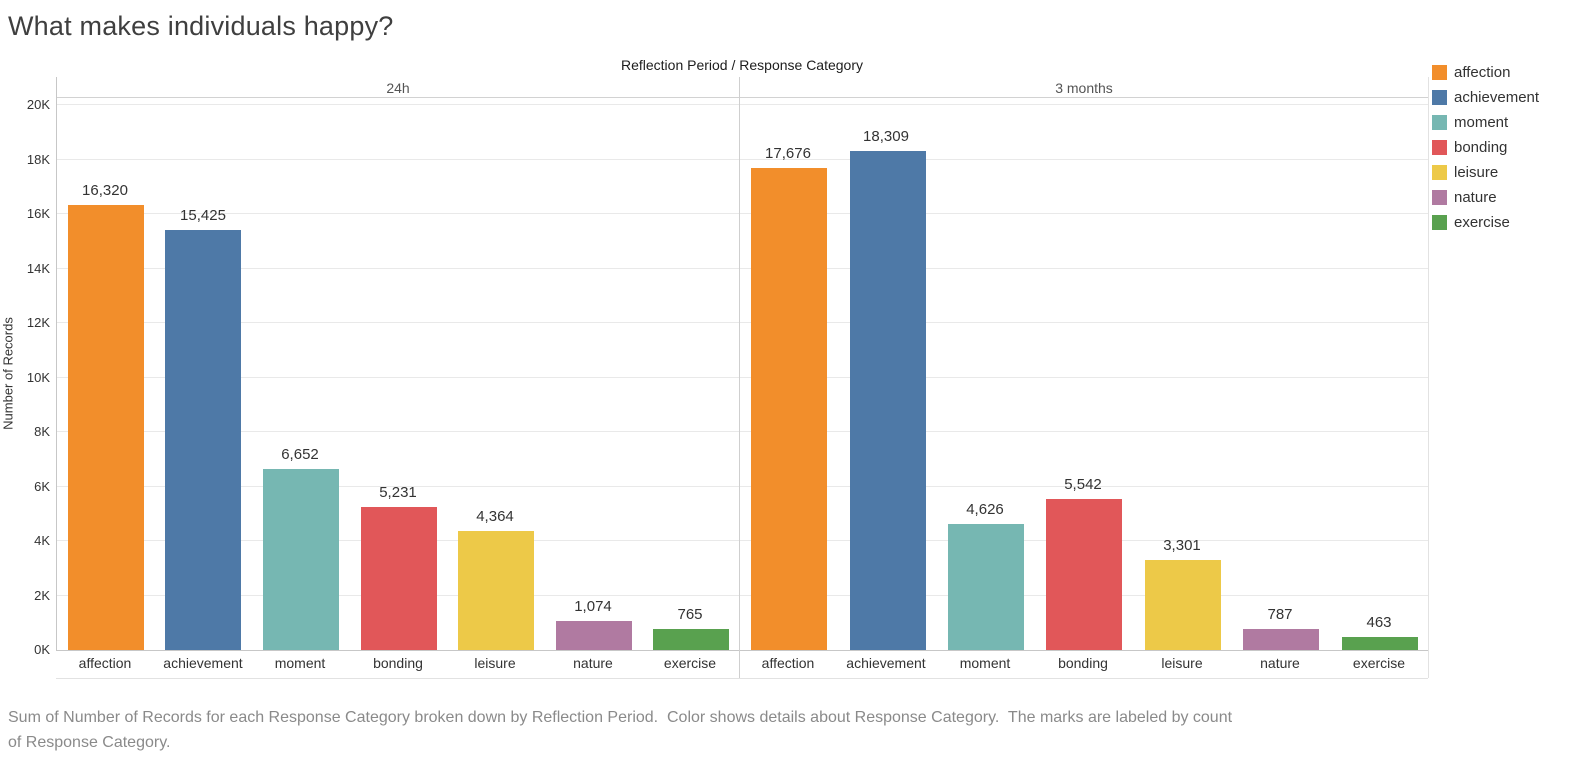  I want to click on bar-bonding-3-months, so click(1084, 574).